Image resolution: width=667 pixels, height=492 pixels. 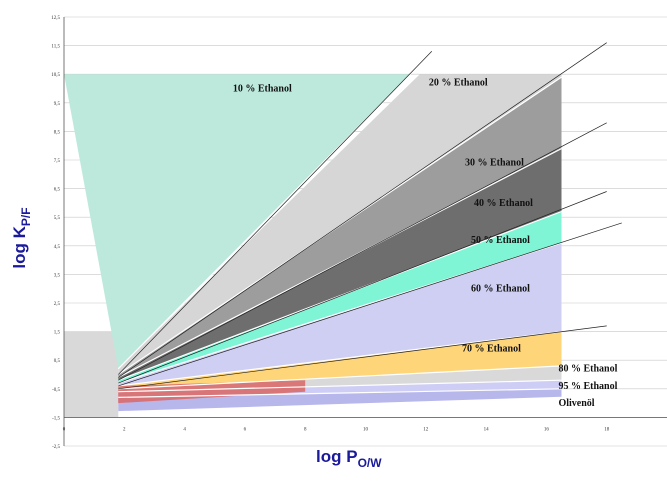 What do you see at coordinates (487, 429) in the screenshot?
I see `x-tick-label: 14` at bounding box center [487, 429].